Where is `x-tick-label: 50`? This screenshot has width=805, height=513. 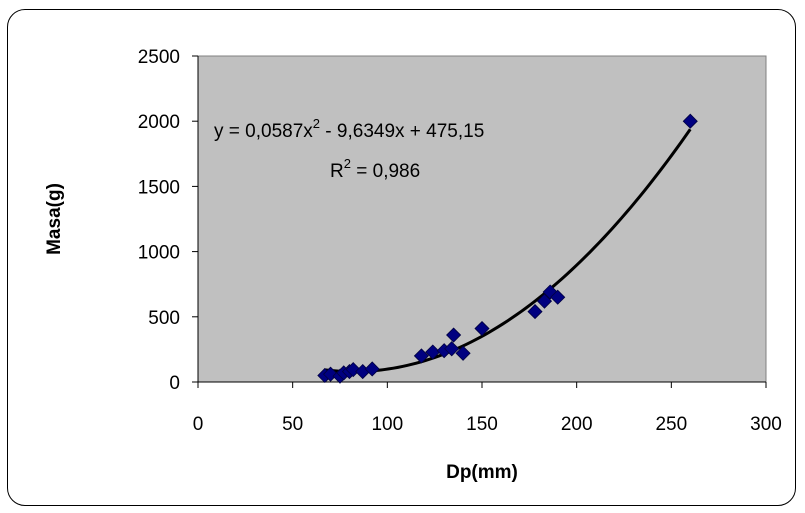
x-tick-label: 50 is located at coordinates (292, 424).